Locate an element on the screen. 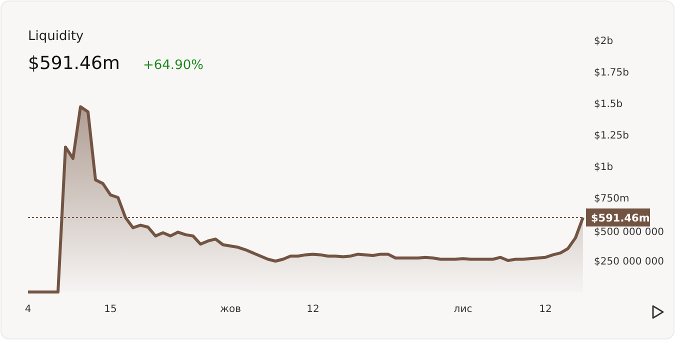 Image resolution: width=675 pixels, height=340 pixels. y-tick-label: $1b is located at coordinates (604, 167).